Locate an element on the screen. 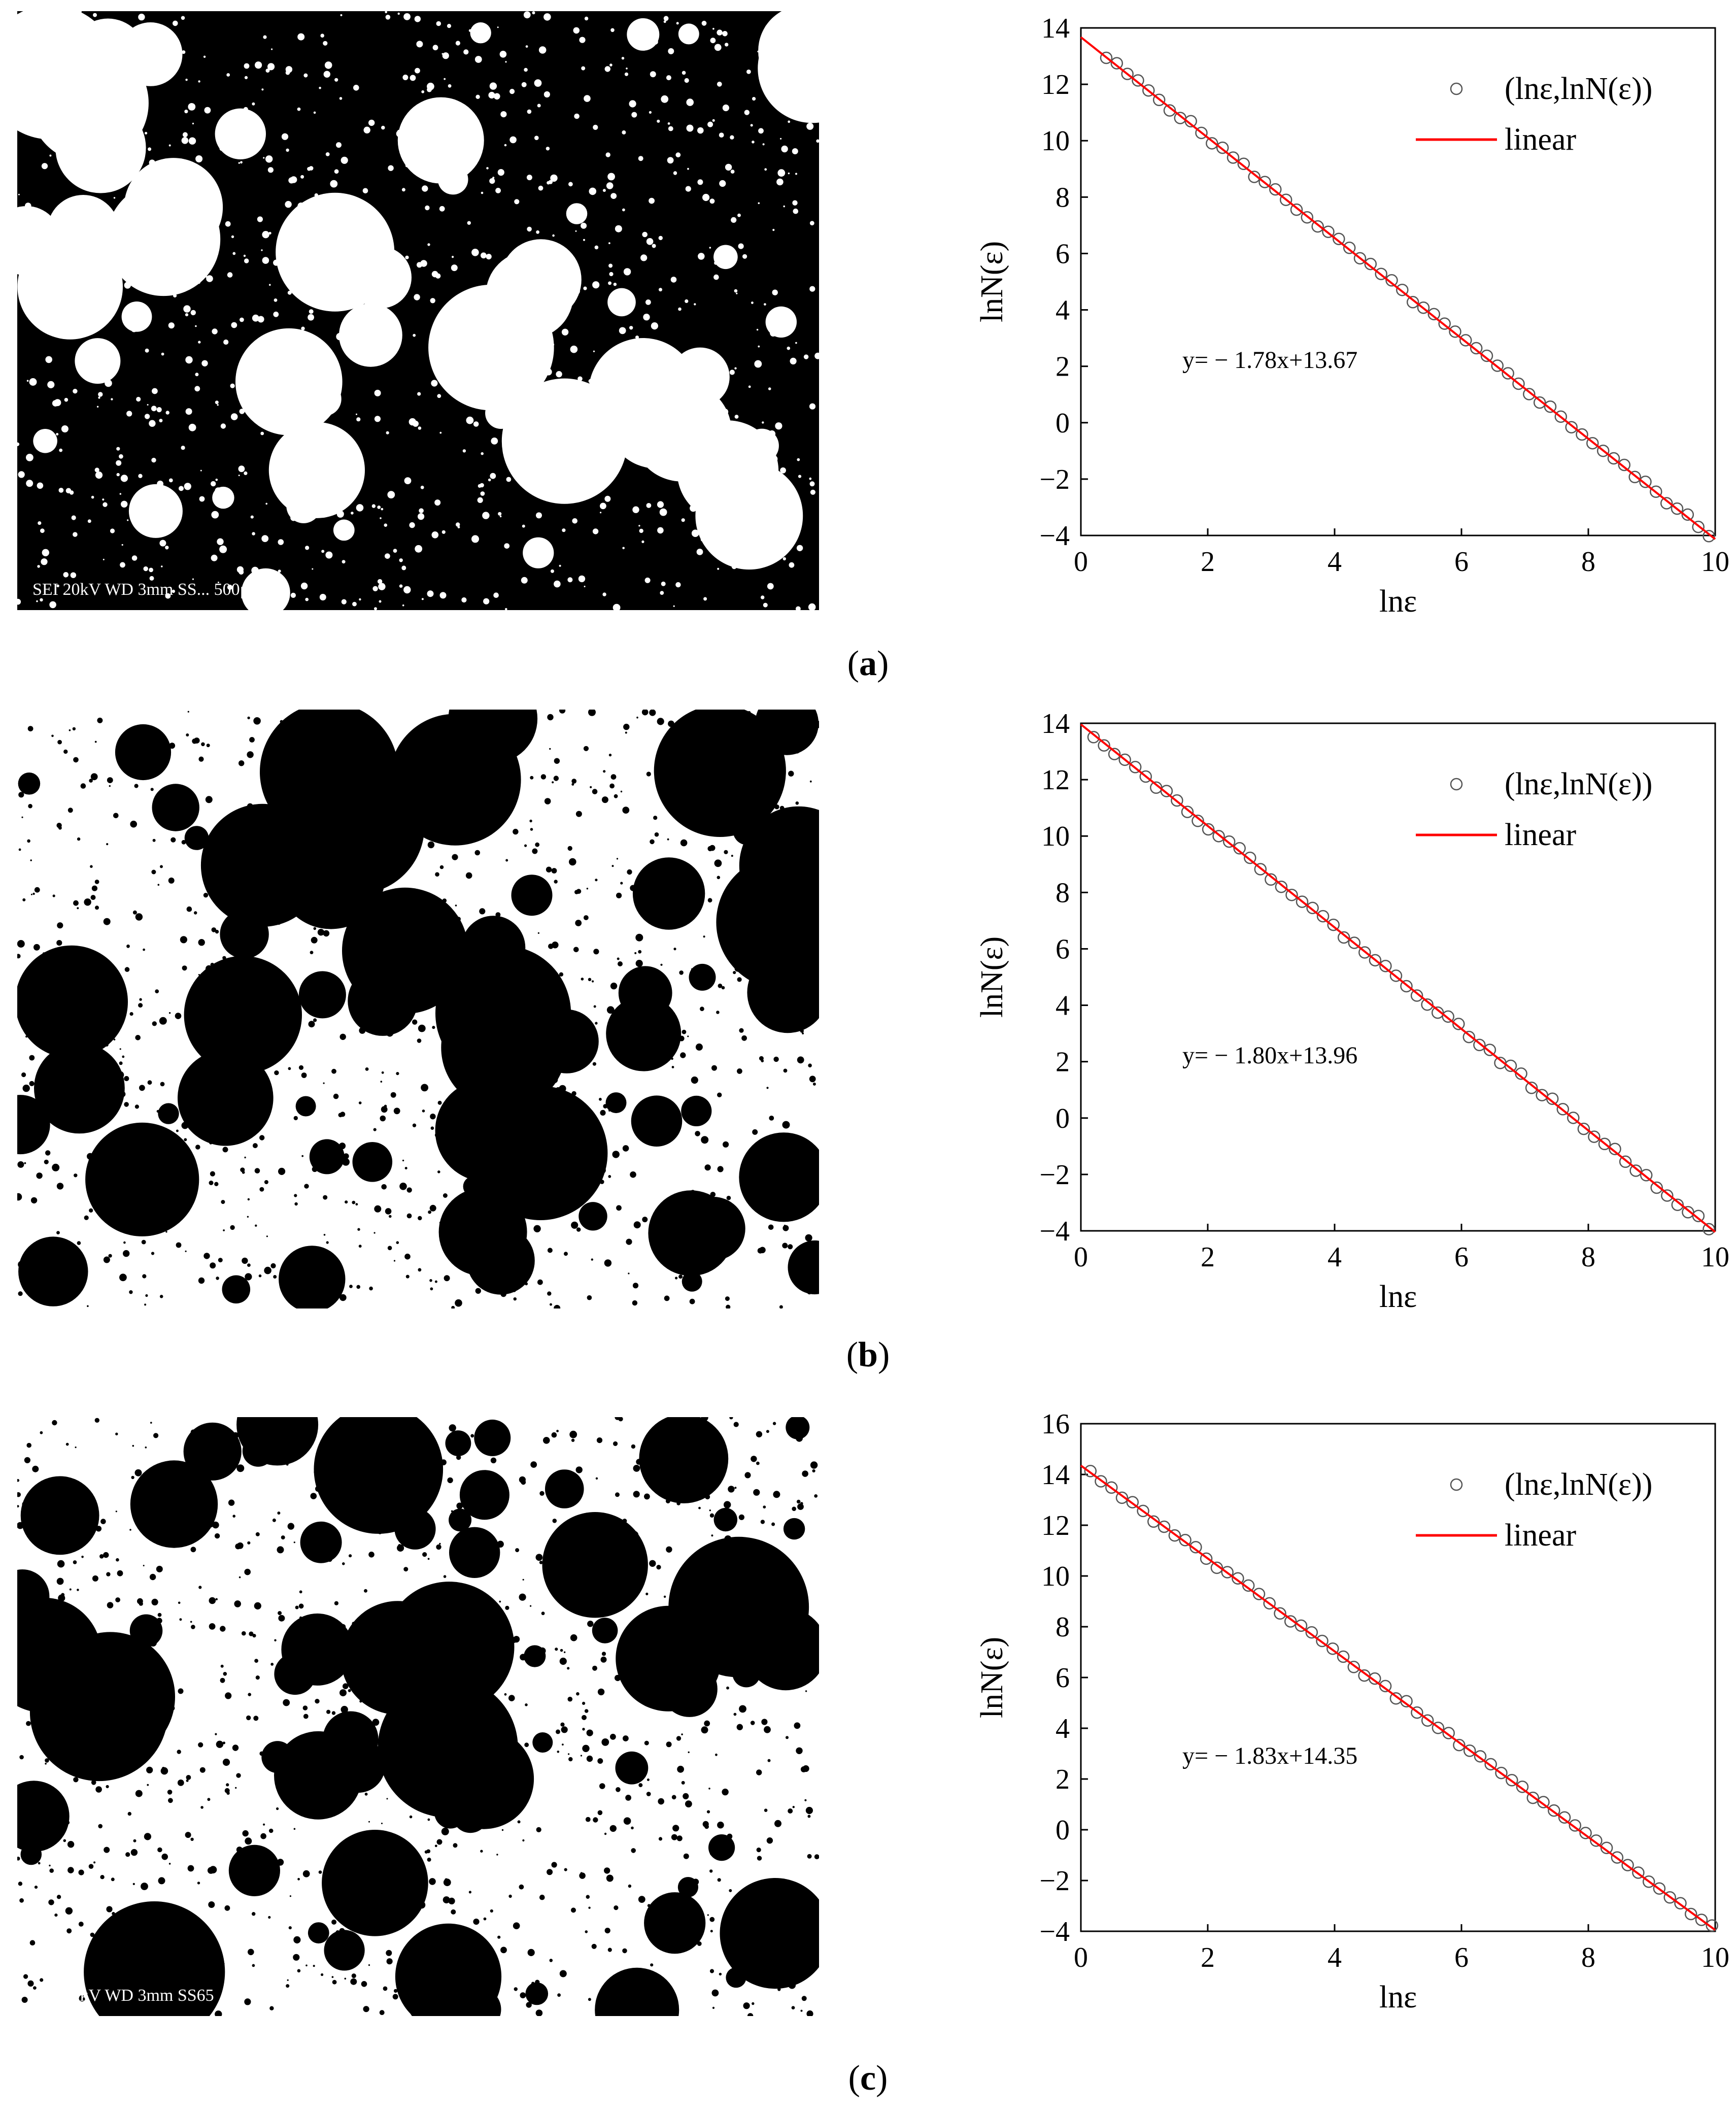  y-tick-label: 8 is located at coordinates (1063, 893).